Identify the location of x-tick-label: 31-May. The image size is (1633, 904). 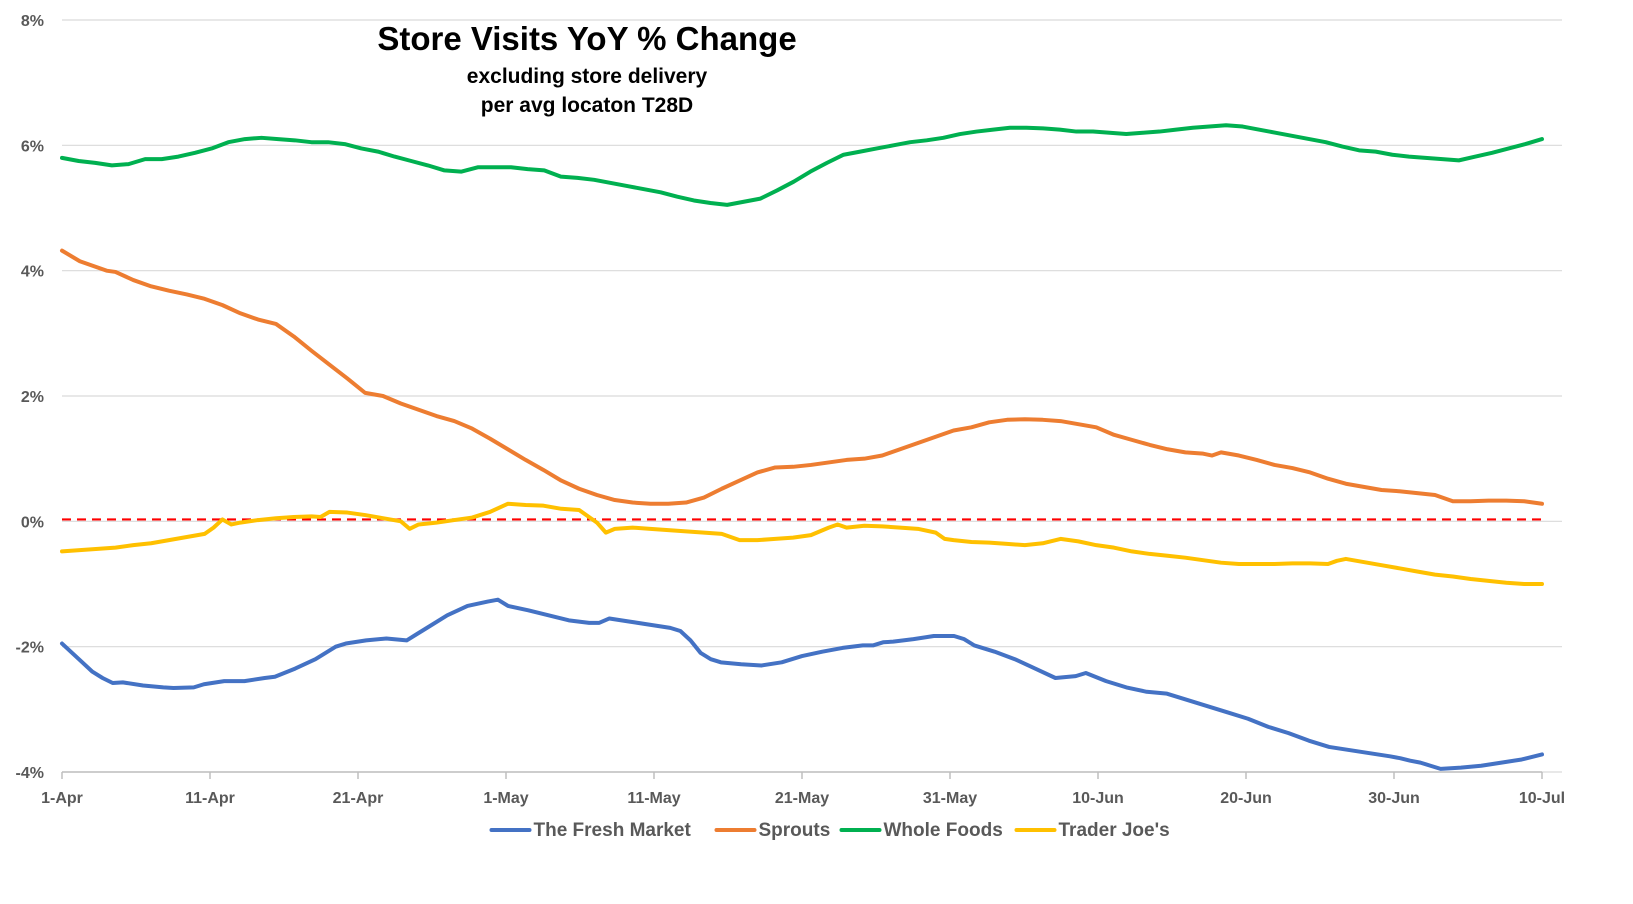
(950, 798).